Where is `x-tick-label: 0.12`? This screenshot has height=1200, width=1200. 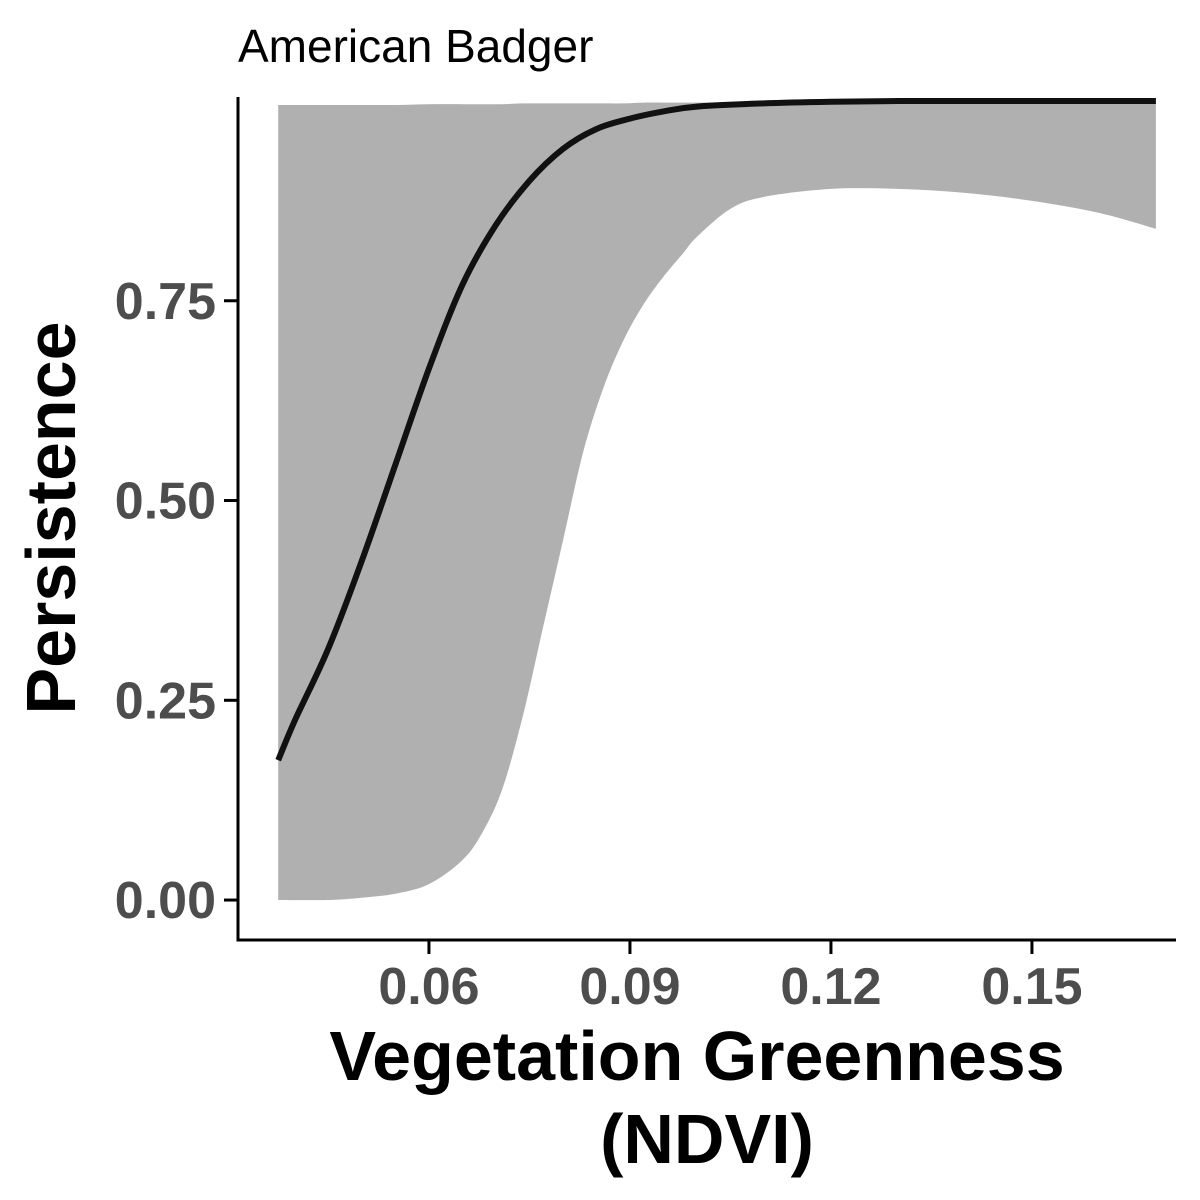
x-tick-label: 0.12 is located at coordinates (830, 987).